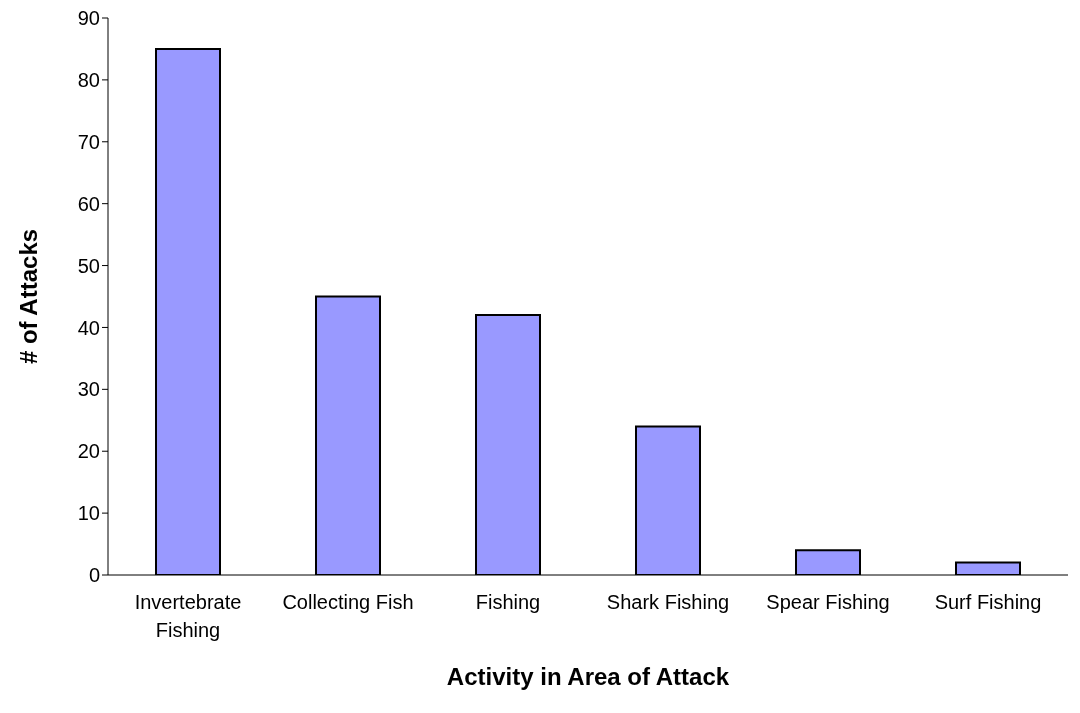 Image resolution: width=1080 pixels, height=713 pixels. I want to click on y-tick-label: 20, so click(88, 451).